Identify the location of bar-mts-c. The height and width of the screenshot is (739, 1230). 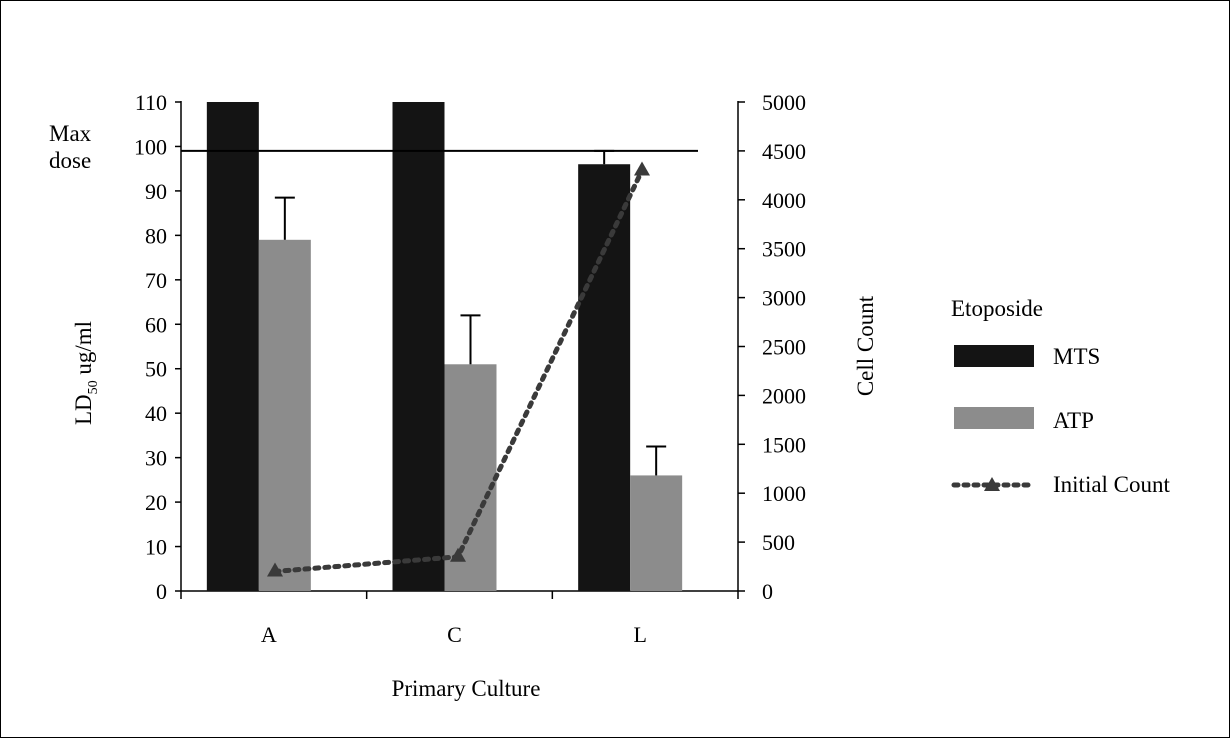
(418, 346).